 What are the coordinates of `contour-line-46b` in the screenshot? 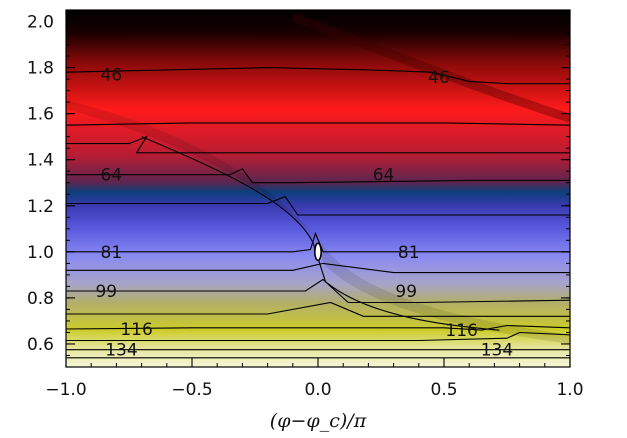 It's located at (318, 124).